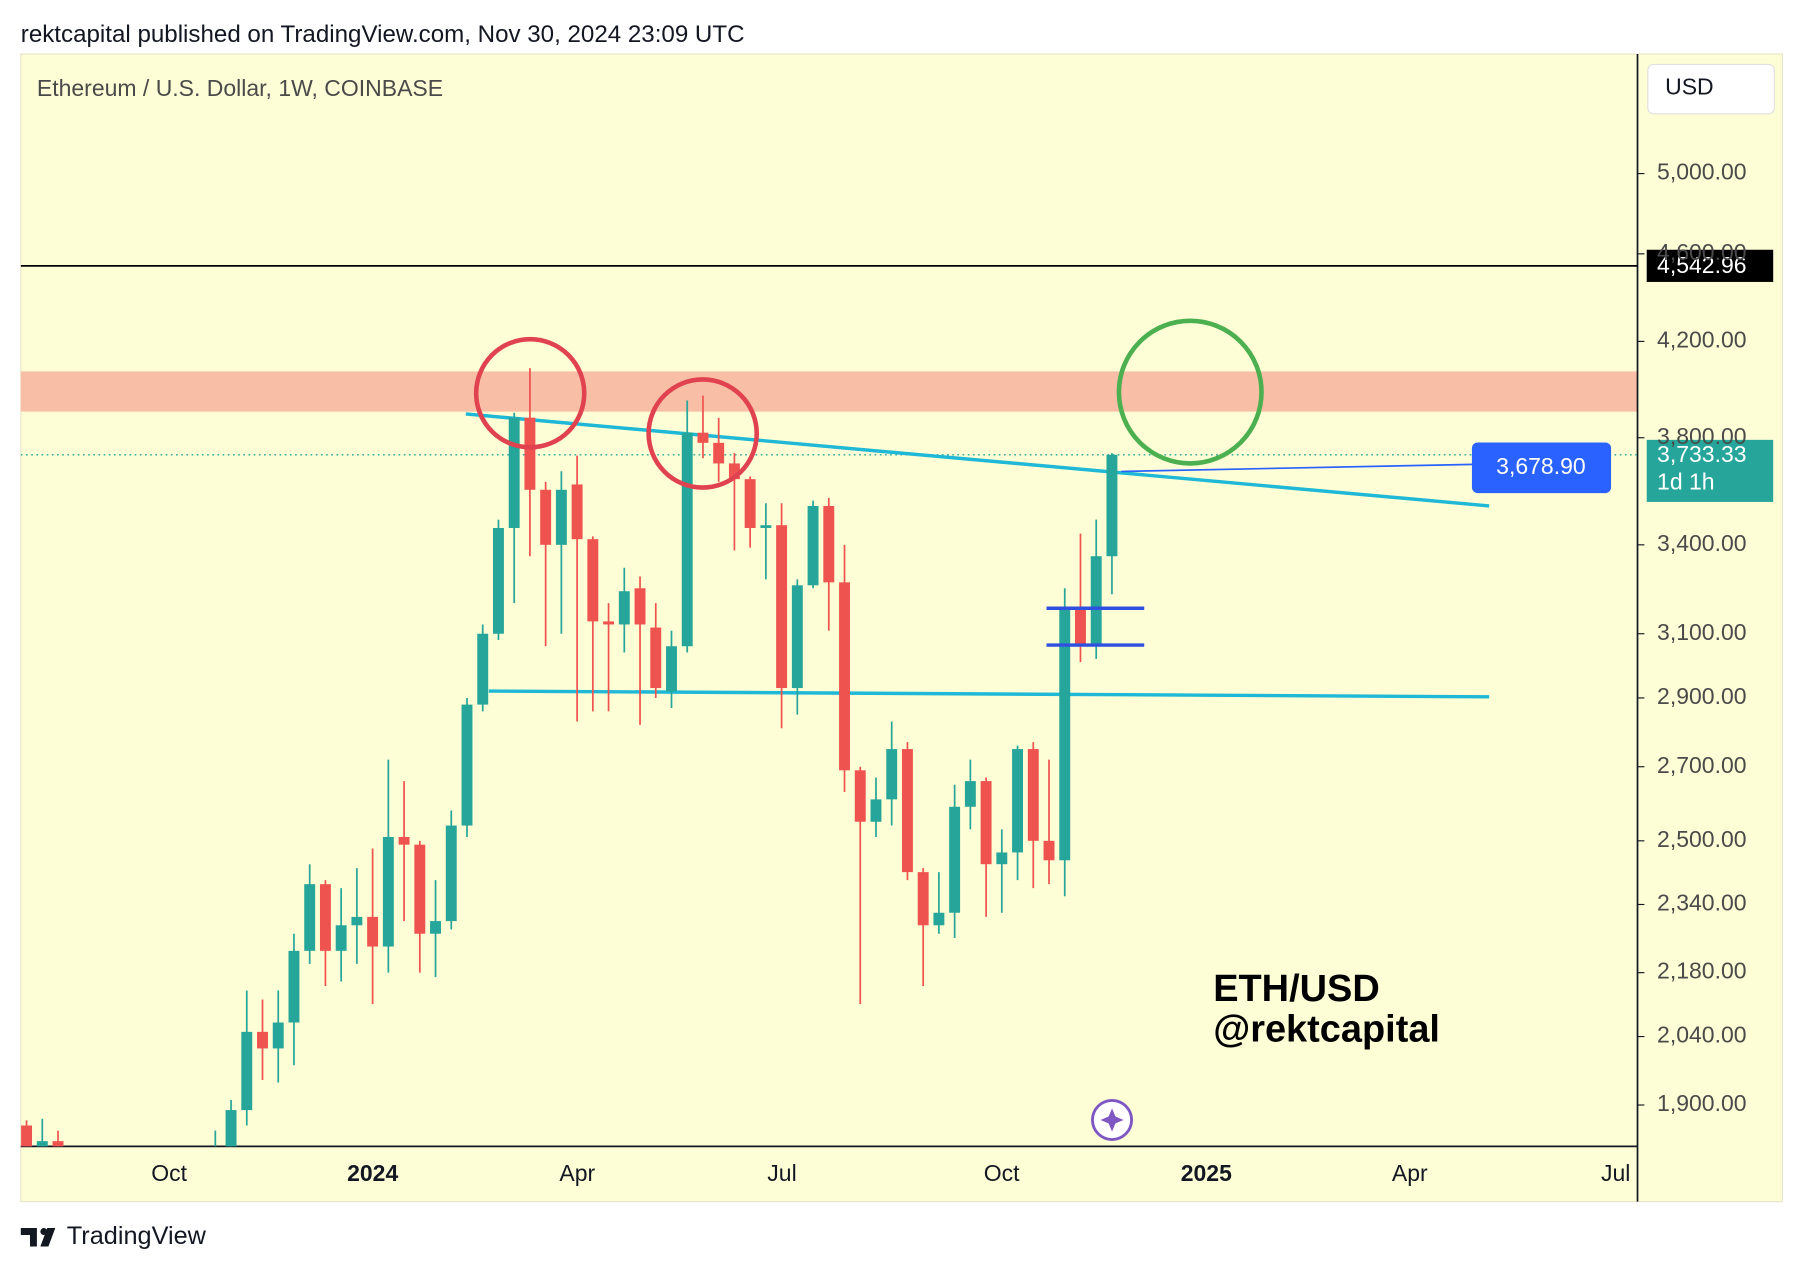 This screenshot has height=1266, width=1794. Describe the element at coordinates (372, 1173) in the screenshot. I see `x-tick-label: 2024` at that location.